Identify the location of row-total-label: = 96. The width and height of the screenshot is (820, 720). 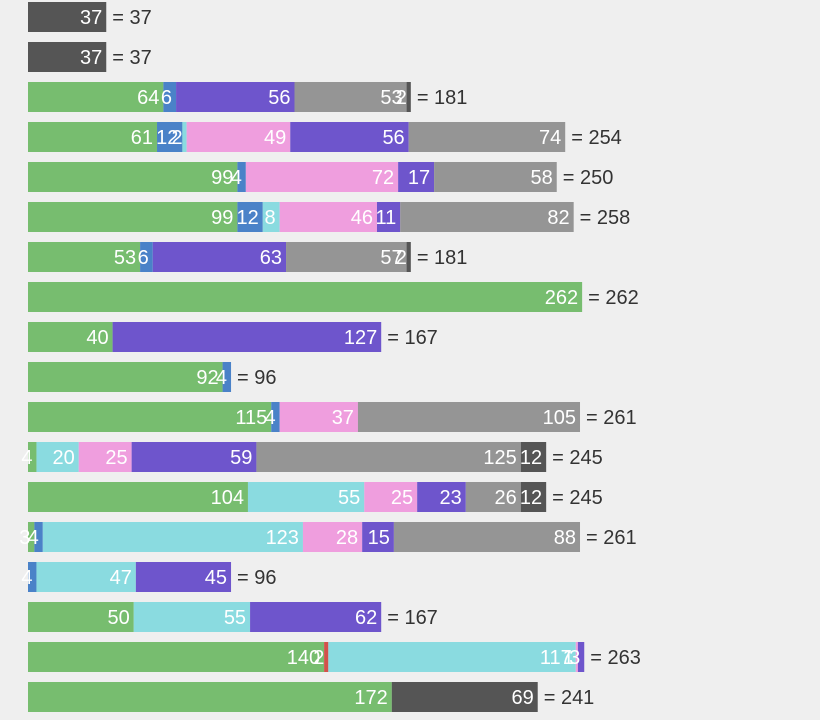
(256, 378).